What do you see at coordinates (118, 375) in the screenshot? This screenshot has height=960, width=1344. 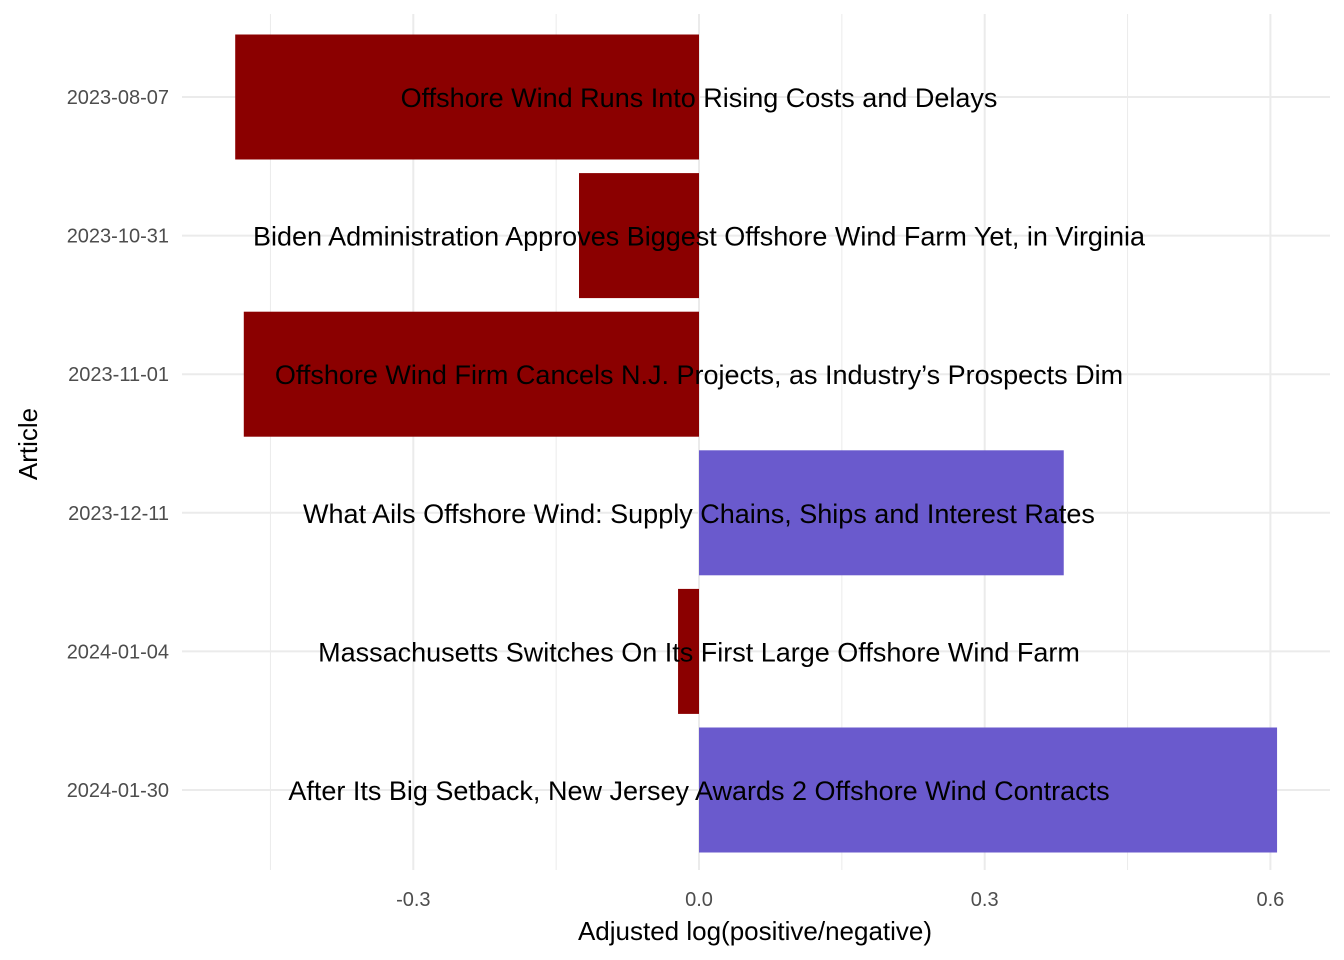 I see `y-tick-label: 2023-11-01` at bounding box center [118, 375].